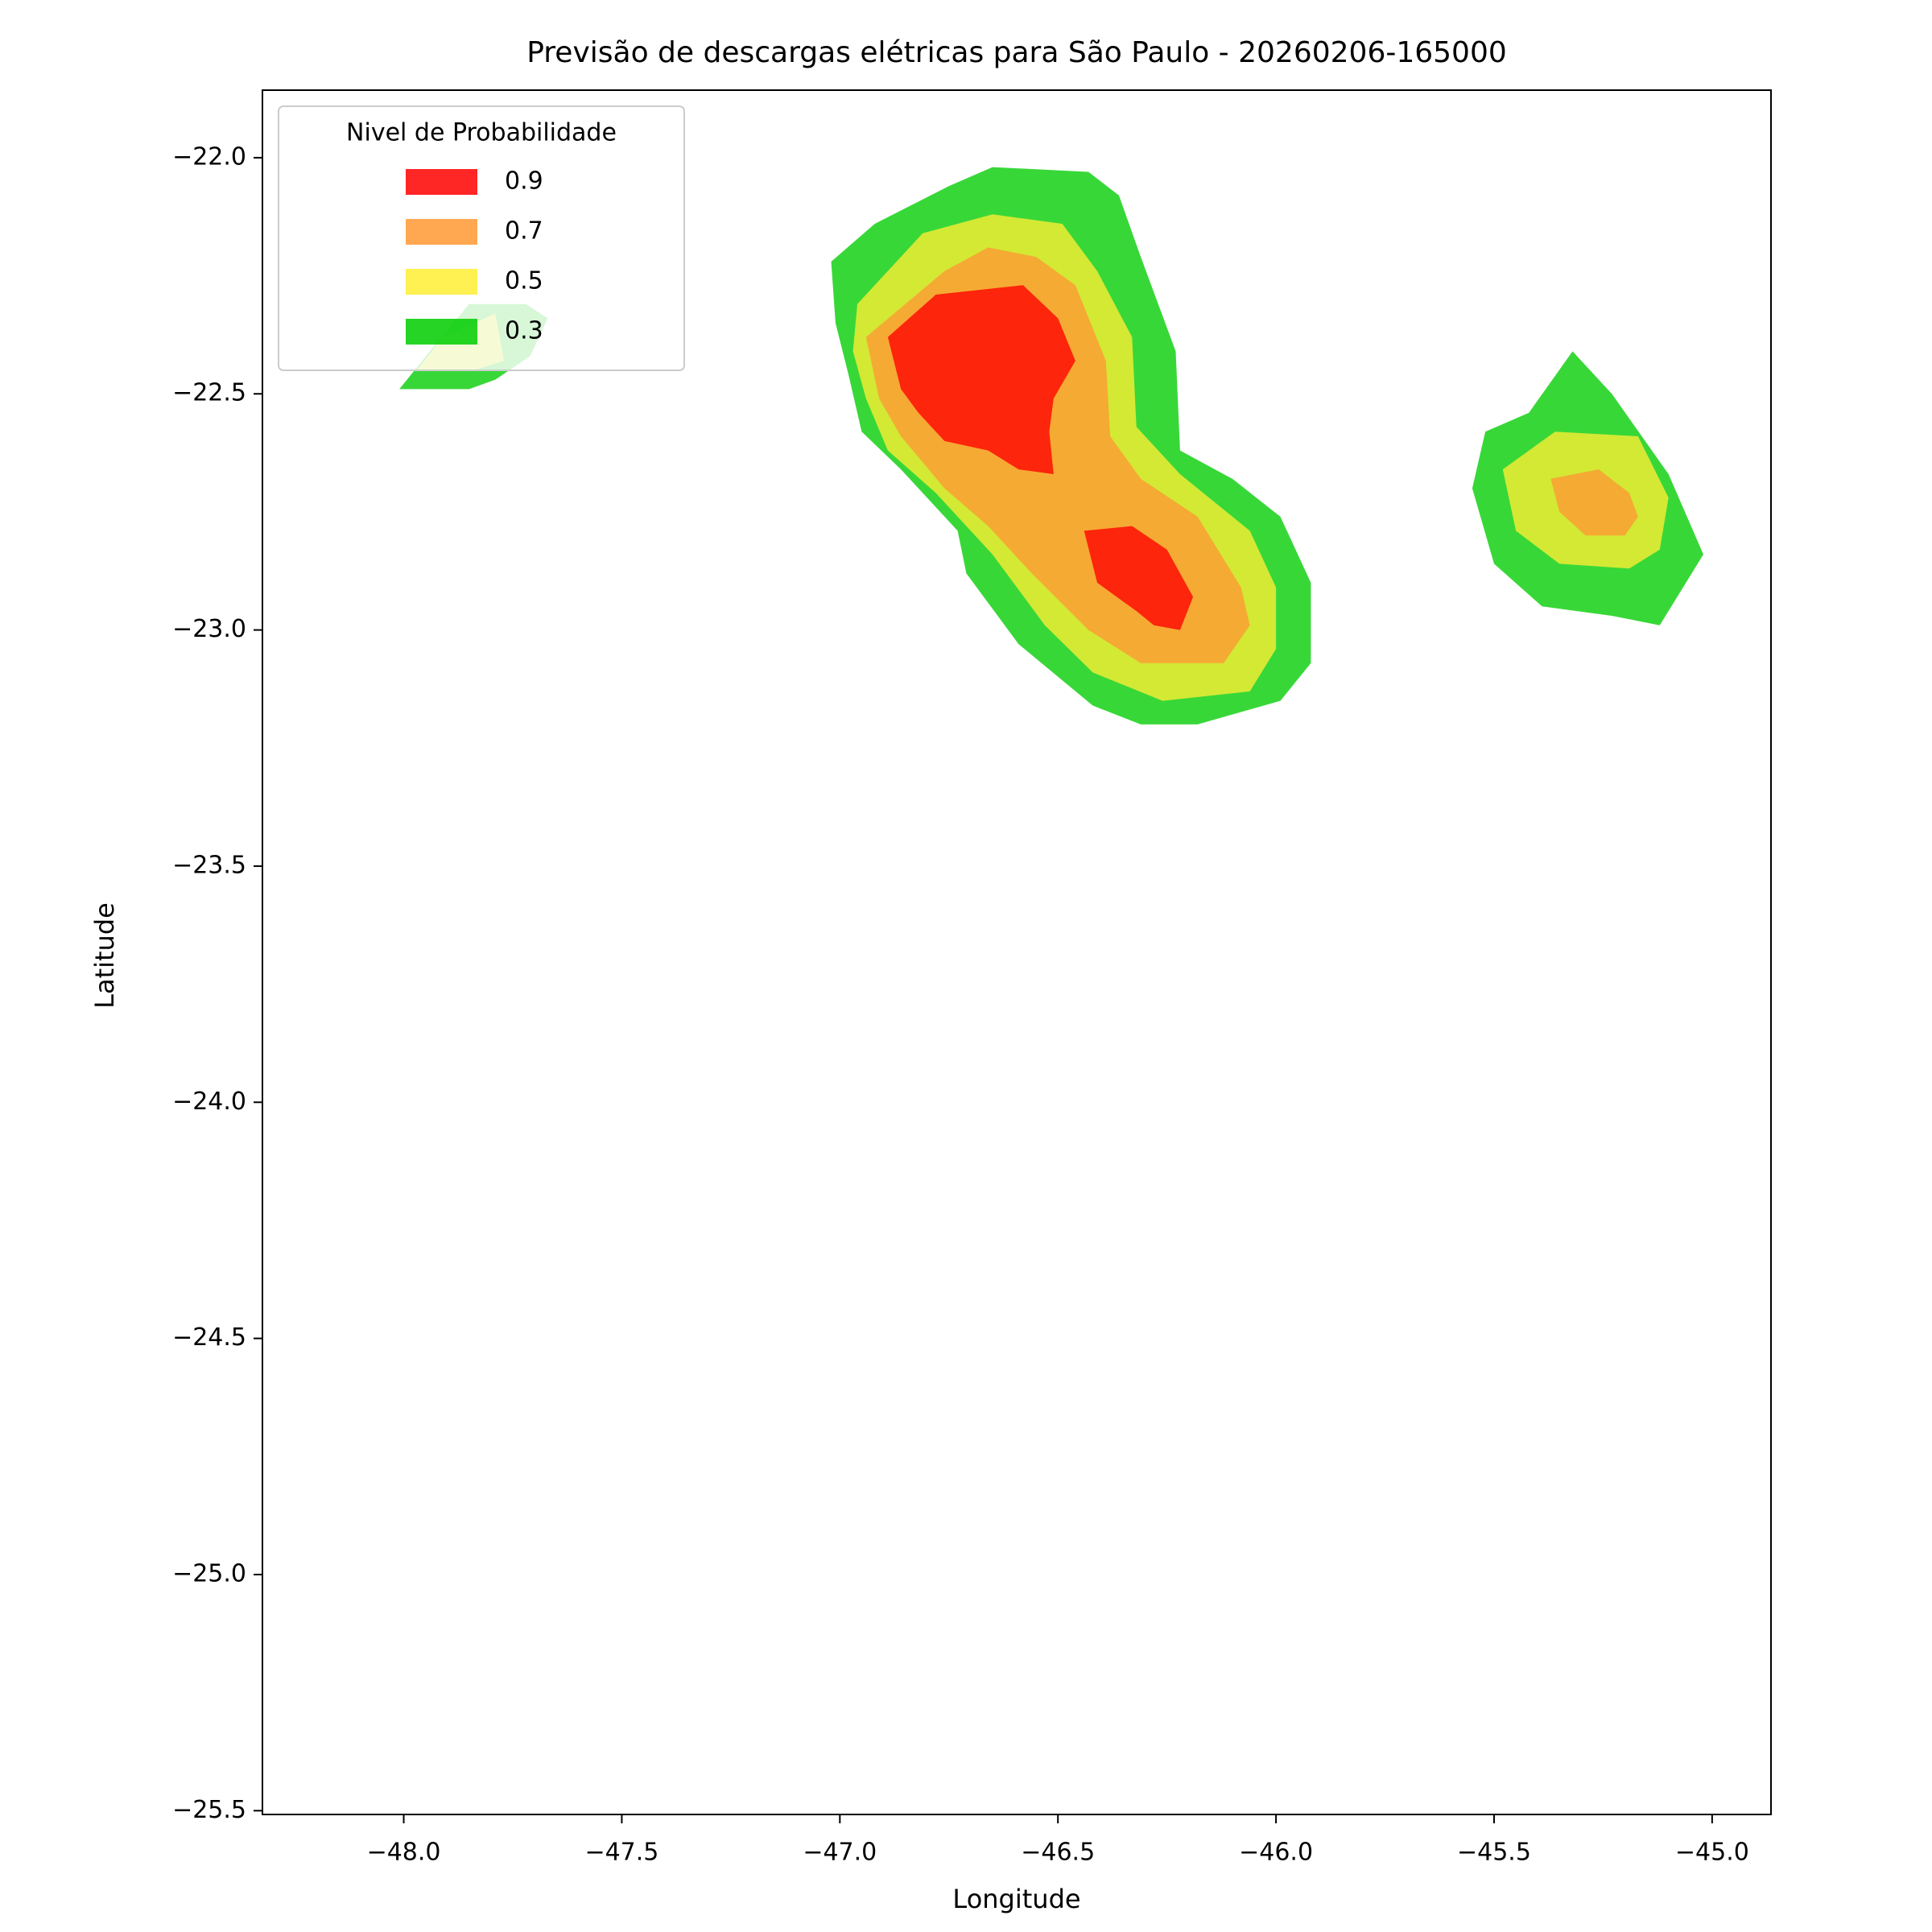  Describe the element at coordinates (209, 393) in the screenshot. I see `y-tick-label: −22.5` at that location.